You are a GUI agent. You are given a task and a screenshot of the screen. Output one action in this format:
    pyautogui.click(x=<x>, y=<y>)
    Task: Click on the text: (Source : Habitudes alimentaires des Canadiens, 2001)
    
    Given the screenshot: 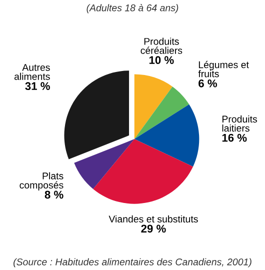 What is the action you would take?
    pyautogui.click(x=133, y=263)
    